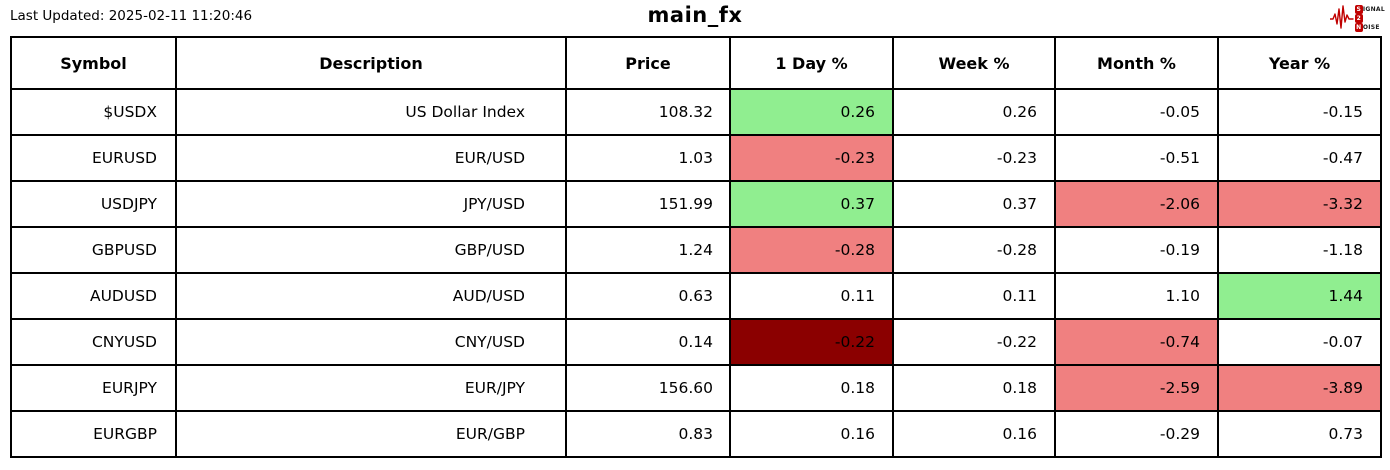 Image resolution: width=1390 pixels, height=470 pixels. I want to click on cell-year-pct: -0.47, so click(1299, 158).